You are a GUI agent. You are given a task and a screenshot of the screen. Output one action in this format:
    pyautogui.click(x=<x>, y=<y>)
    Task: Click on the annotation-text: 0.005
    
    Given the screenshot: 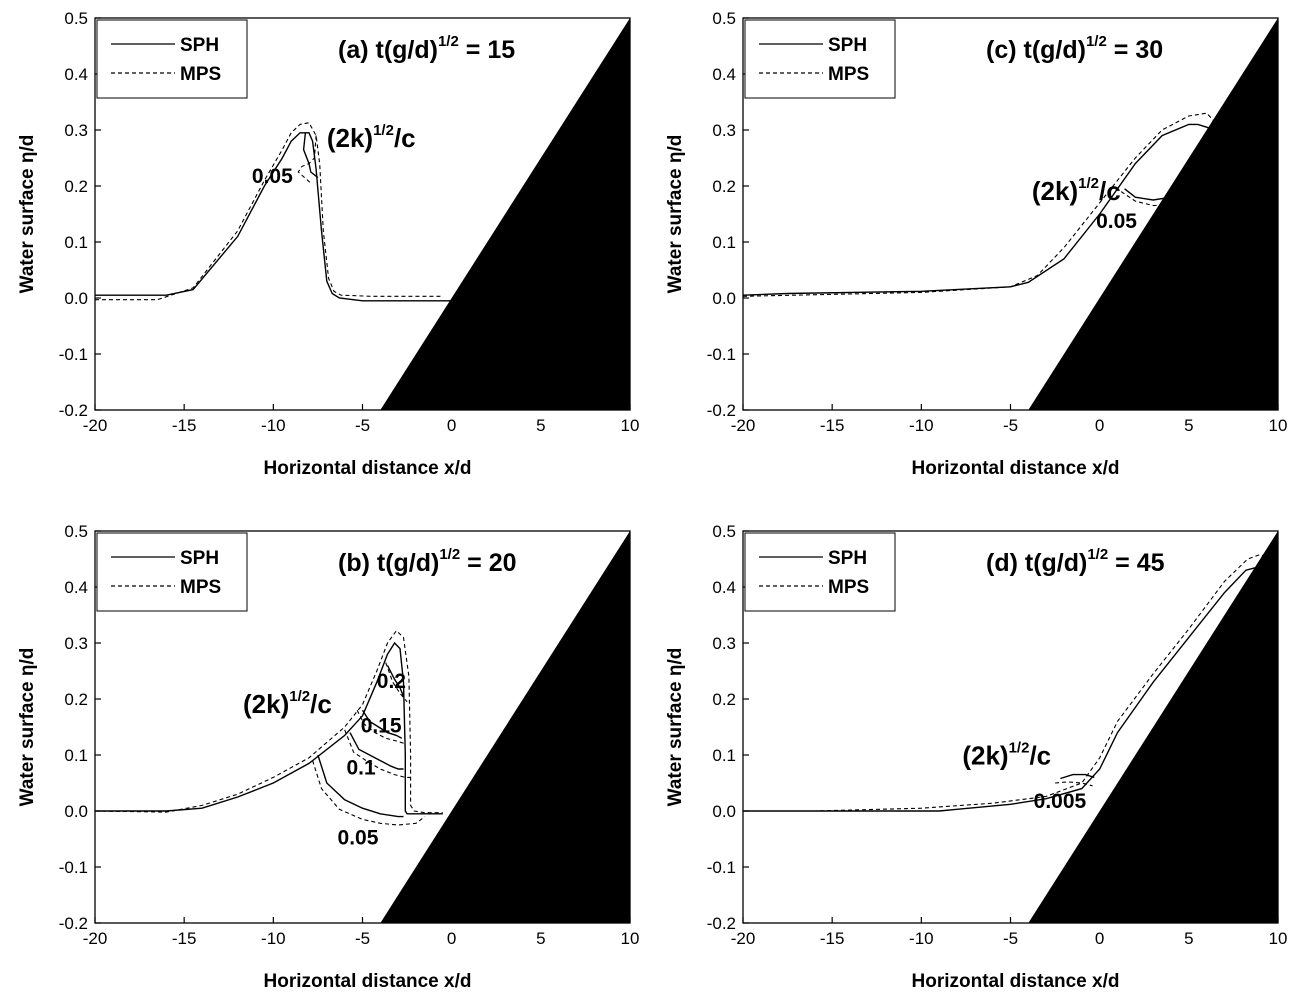 What is the action you would take?
    pyautogui.click(x=1060, y=801)
    